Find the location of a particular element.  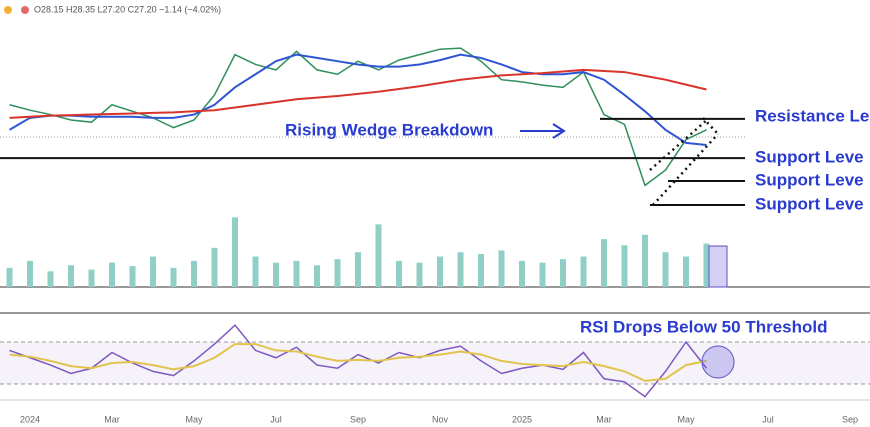

volume-highlight is located at coordinates (718, 266).